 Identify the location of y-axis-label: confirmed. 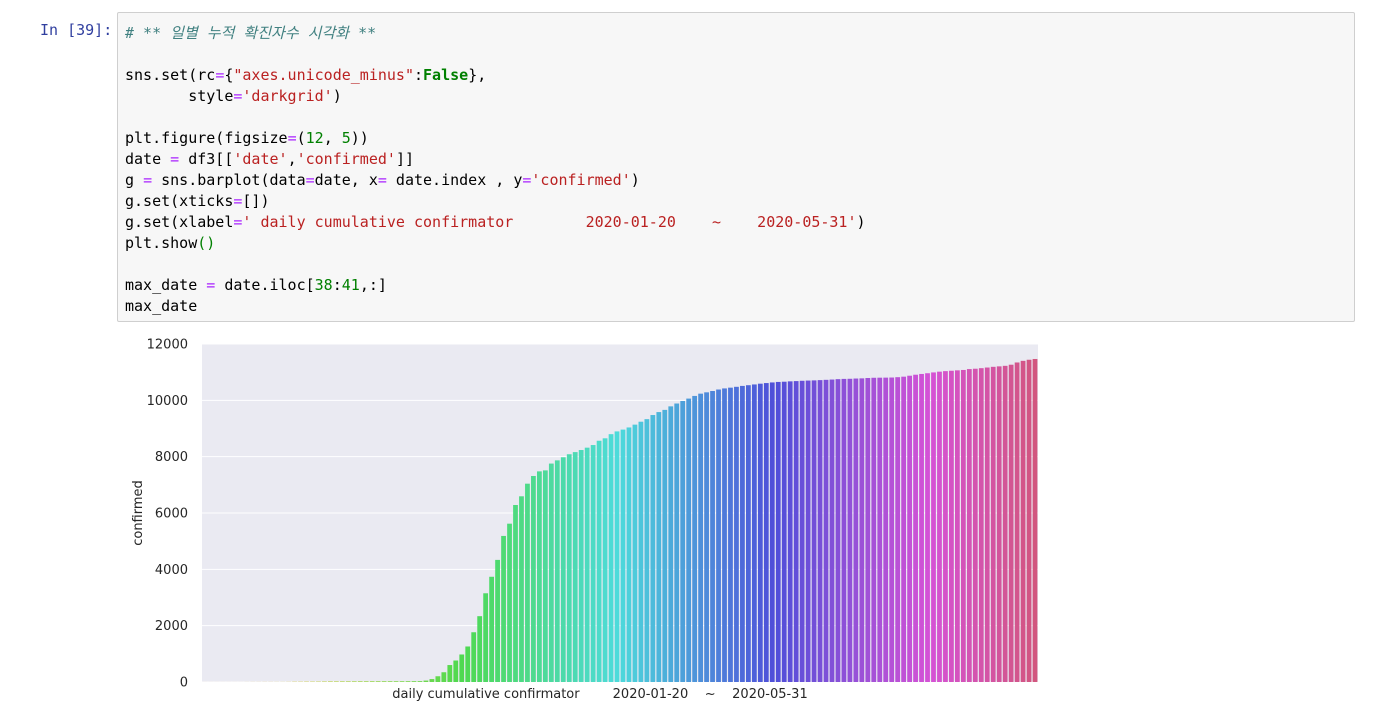
(138, 513).